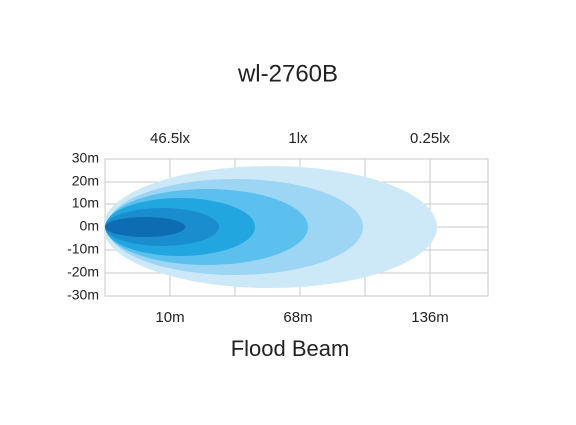 Image resolution: width=576 pixels, height=425 pixels. What do you see at coordinates (290, 348) in the screenshot?
I see `caption: Flood Beam` at bounding box center [290, 348].